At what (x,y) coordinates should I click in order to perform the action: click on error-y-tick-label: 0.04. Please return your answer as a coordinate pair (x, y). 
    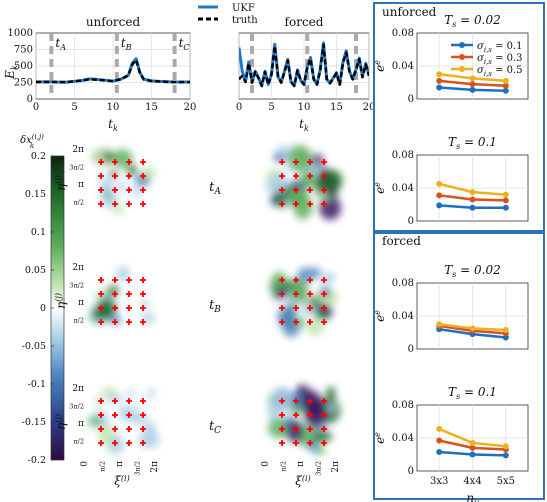
    Looking at the image, I should click on (403, 66).